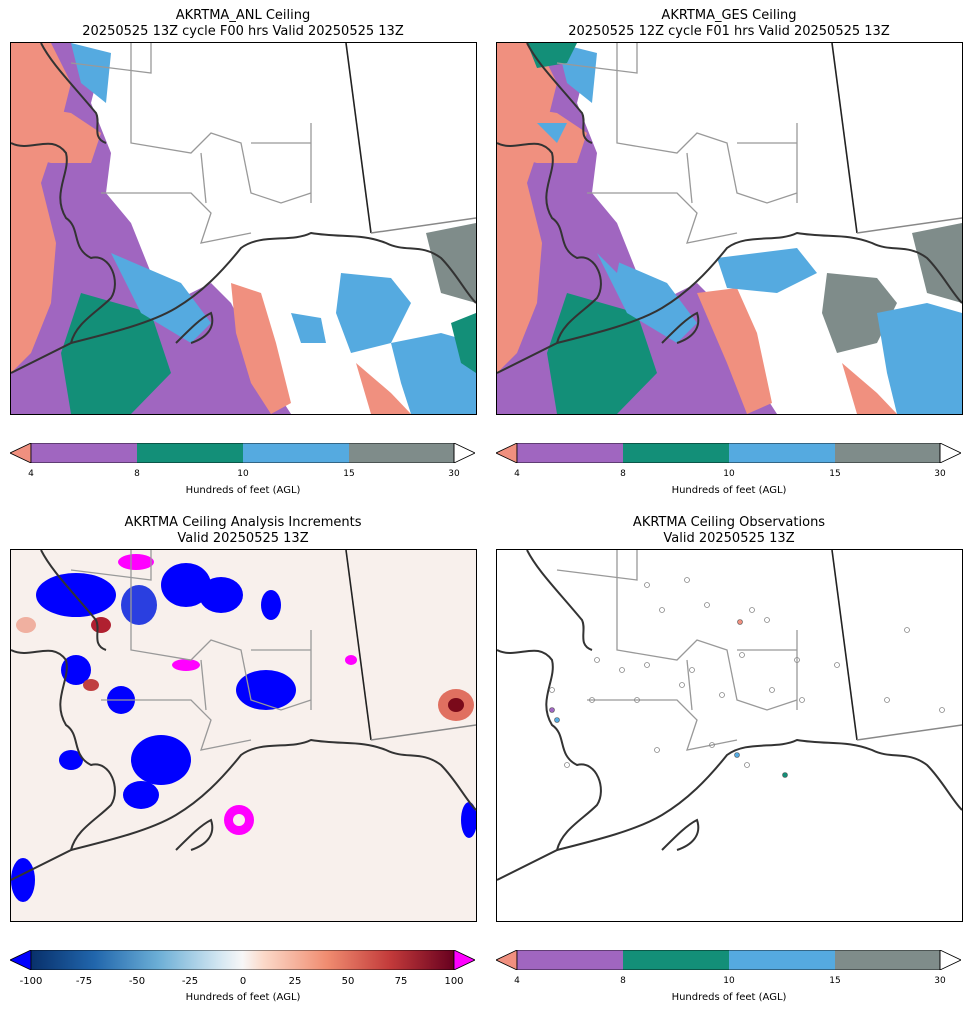 The width and height of the screenshot is (972, 1013). Describe the element at coordinates (84, 981) in the screenshot. I see `colorbar-tick: -75` at that location.